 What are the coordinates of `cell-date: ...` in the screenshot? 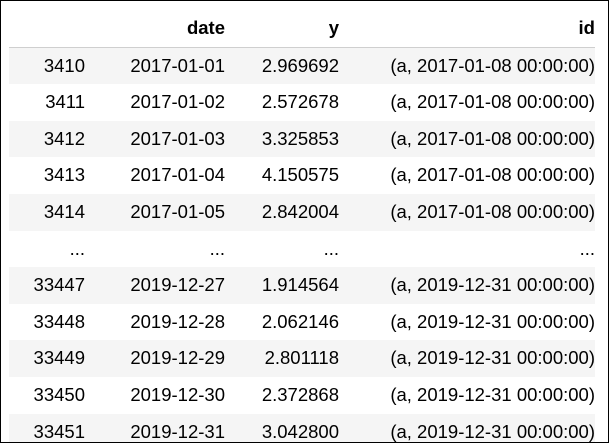 It's located at (217, 248).